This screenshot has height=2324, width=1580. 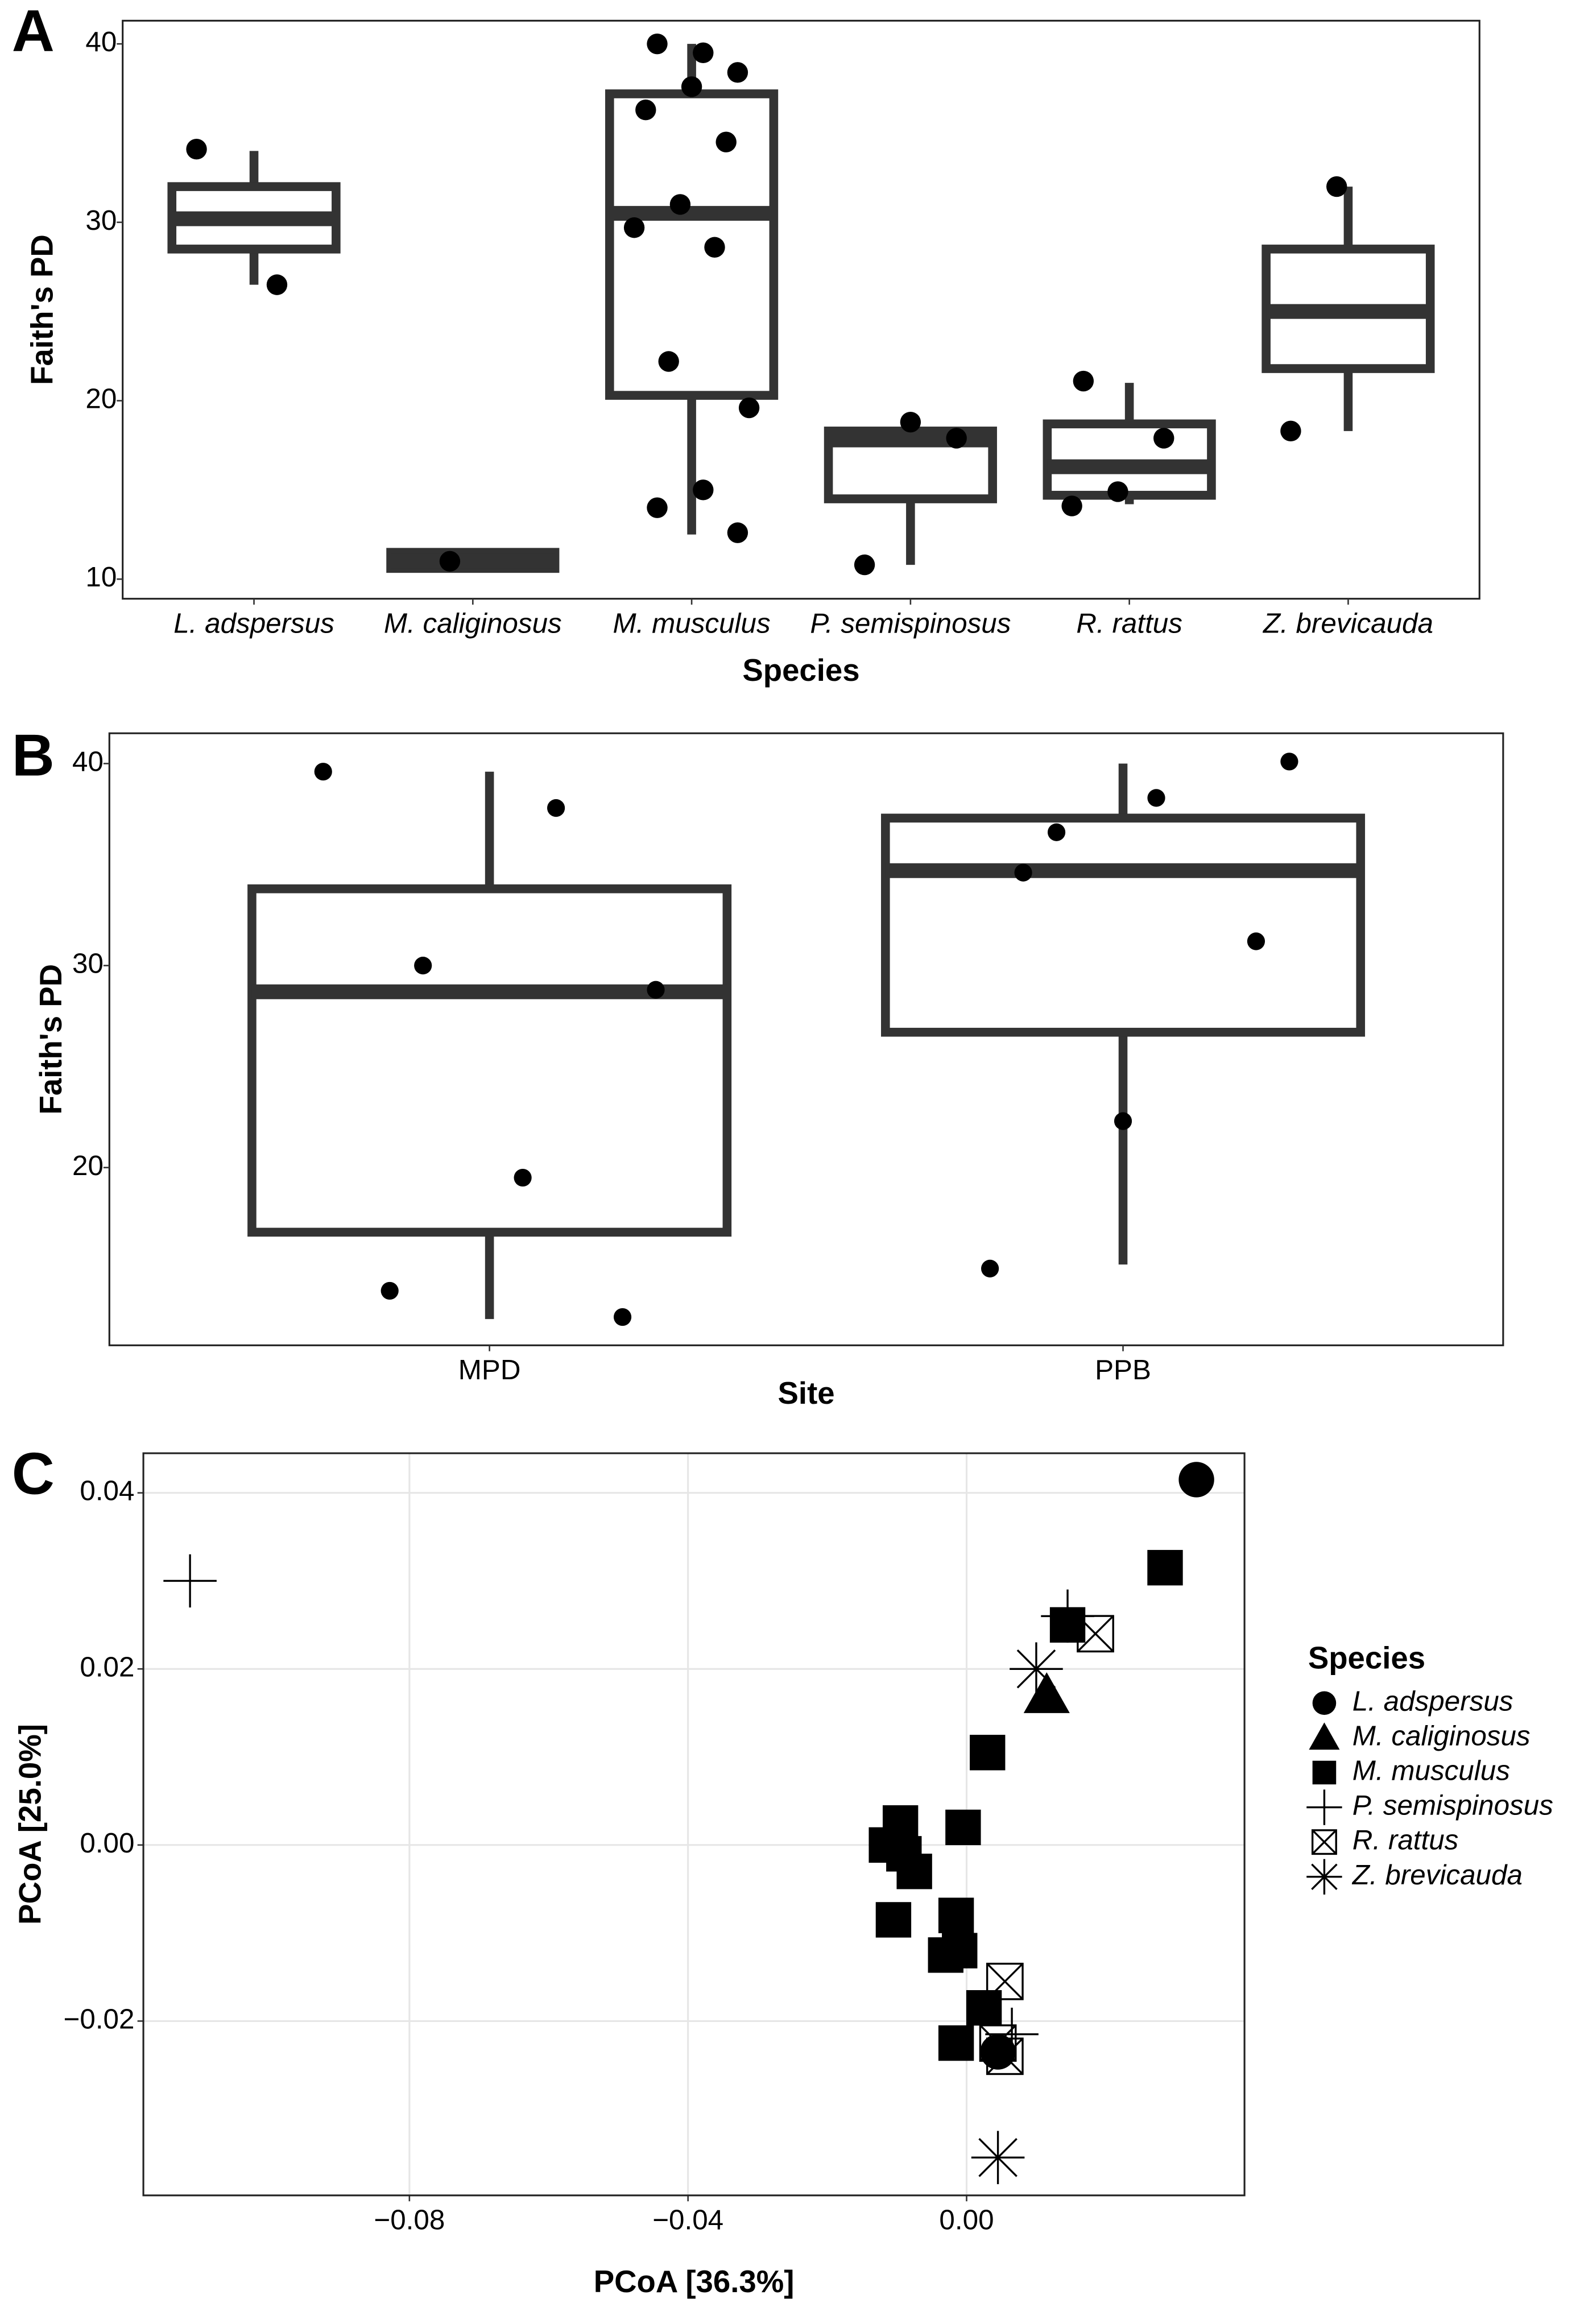 I want to click on legend-label: Z. brevicauda, so click(x=1437, y=1875).